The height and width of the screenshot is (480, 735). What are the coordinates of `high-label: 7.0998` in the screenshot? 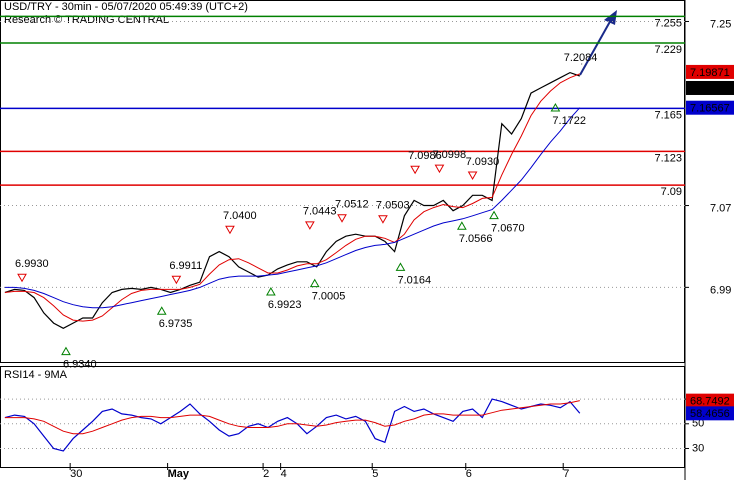 It's located at (449, 155).